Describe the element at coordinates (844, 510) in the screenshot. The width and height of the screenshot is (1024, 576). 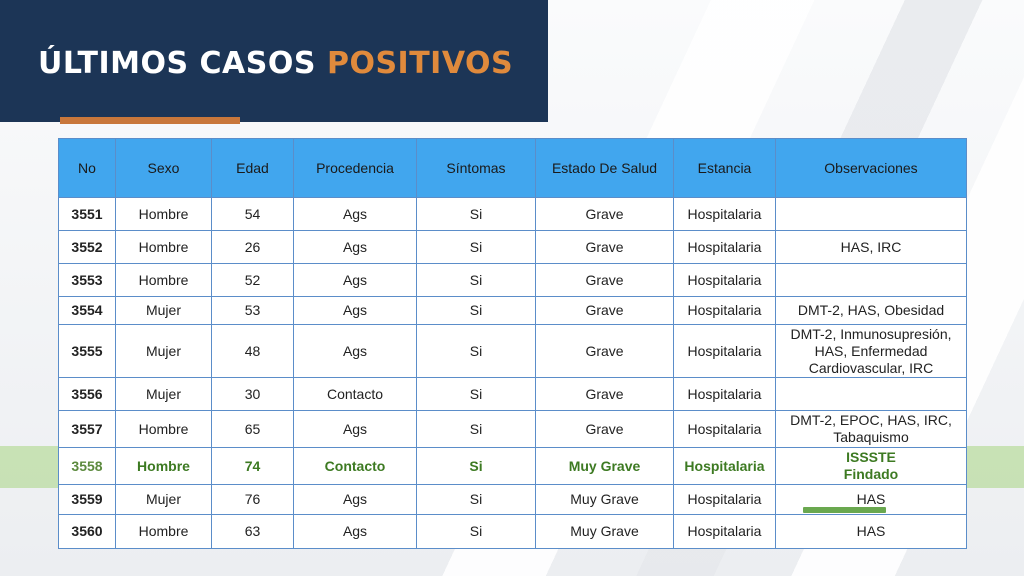
I see `annotation-underline` at that location.